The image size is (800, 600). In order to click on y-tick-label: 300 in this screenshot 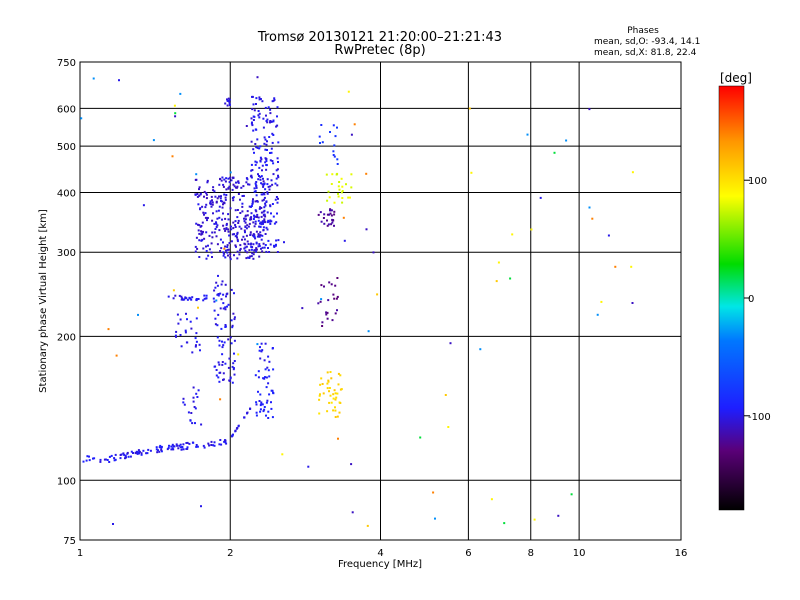, I will do `click(66, 253)`.